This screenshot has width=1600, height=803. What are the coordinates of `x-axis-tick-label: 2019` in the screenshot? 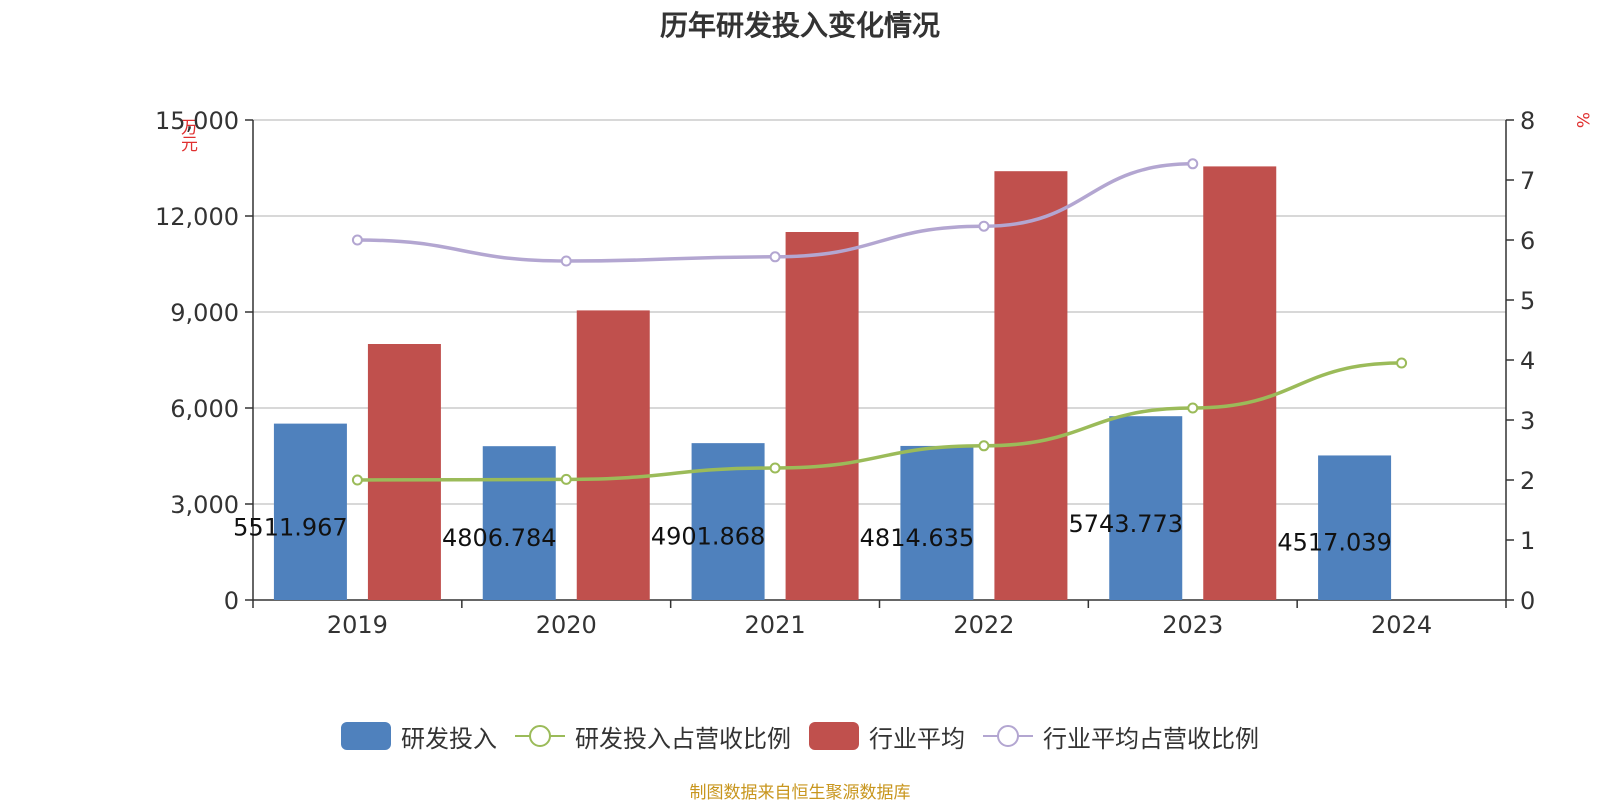 It's located at (357, 625).